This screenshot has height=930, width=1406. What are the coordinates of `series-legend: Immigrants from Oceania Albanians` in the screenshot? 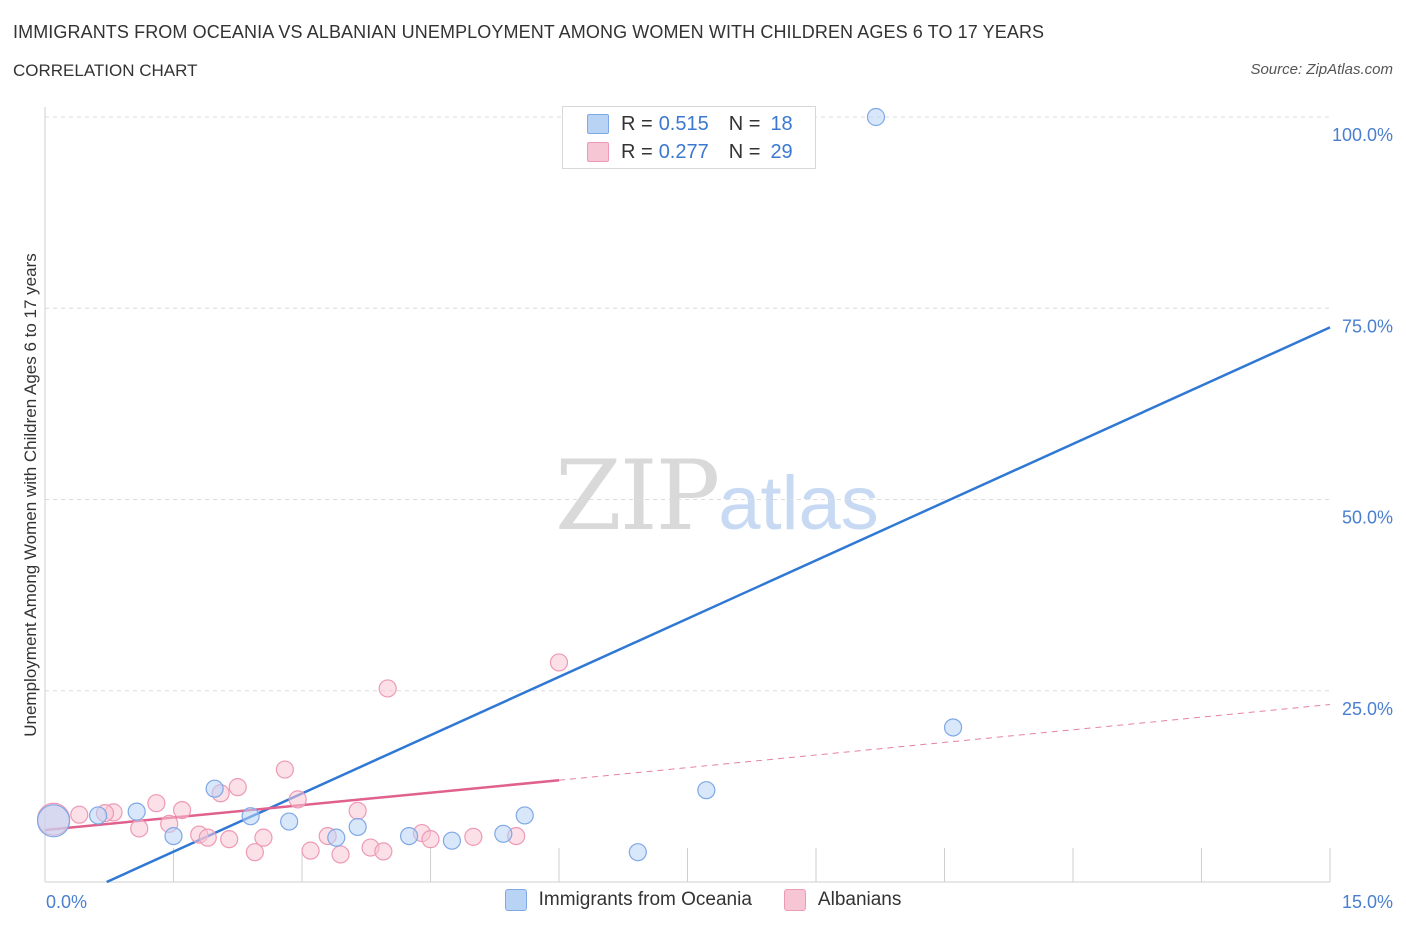 It's located at (703, 900).